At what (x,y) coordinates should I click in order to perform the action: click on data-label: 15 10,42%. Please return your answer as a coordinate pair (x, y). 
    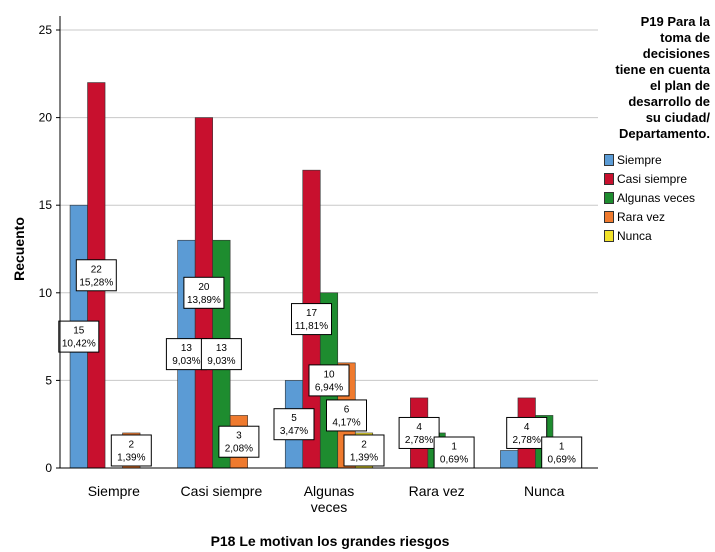
    Looking at the image, I should click on (79, 336).